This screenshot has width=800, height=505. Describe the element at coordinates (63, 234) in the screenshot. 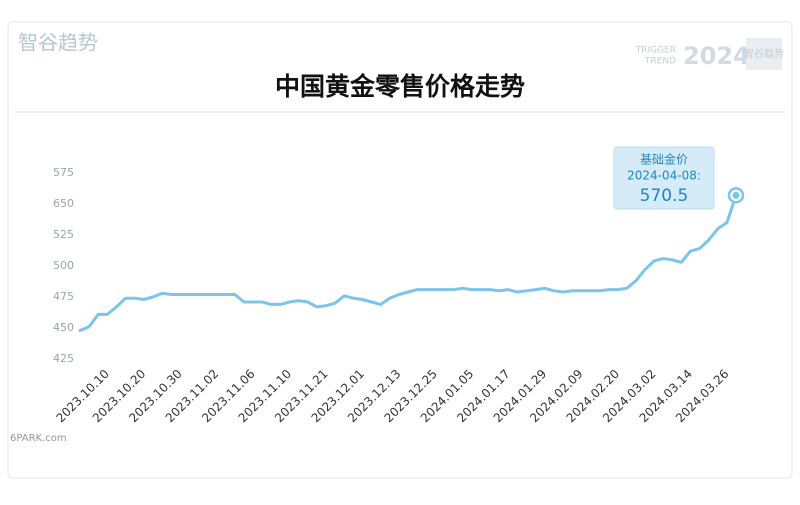

I see `y-tick-label: 525` at that location.